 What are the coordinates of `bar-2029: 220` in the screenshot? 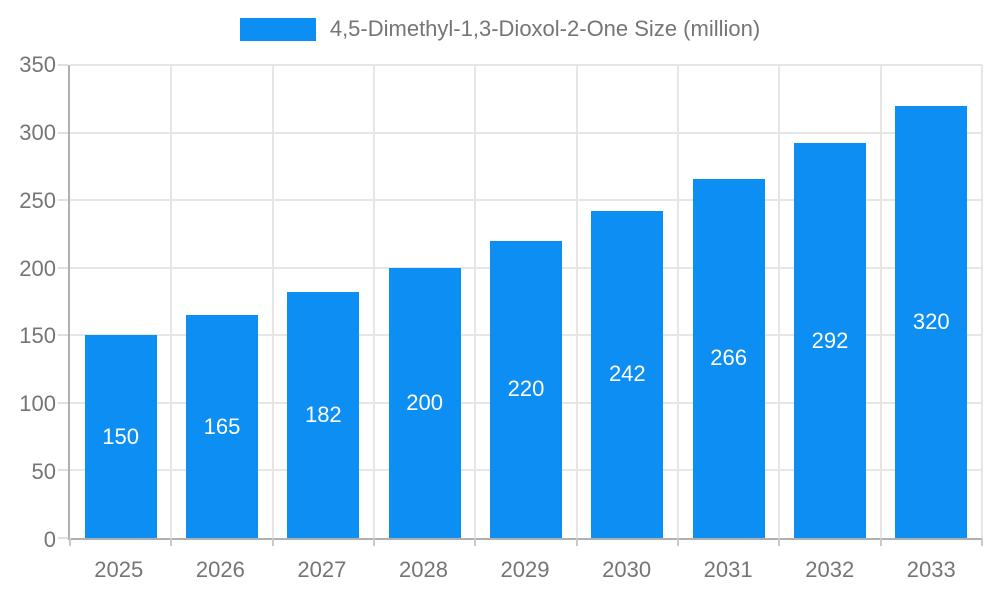 It's located at (526, 389).